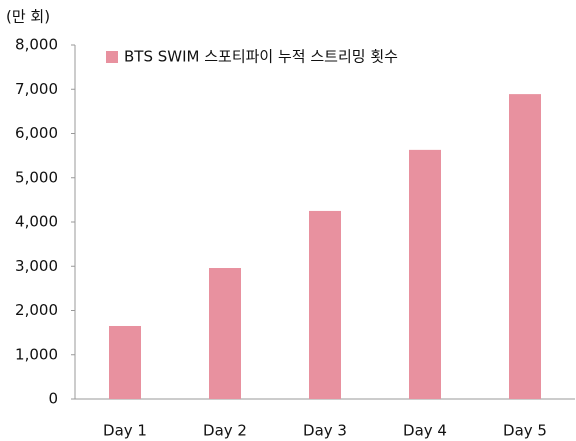  Describe the element at coordinates (53, 399) in the screenshot. I see `y-tick-label: 0` at that location.